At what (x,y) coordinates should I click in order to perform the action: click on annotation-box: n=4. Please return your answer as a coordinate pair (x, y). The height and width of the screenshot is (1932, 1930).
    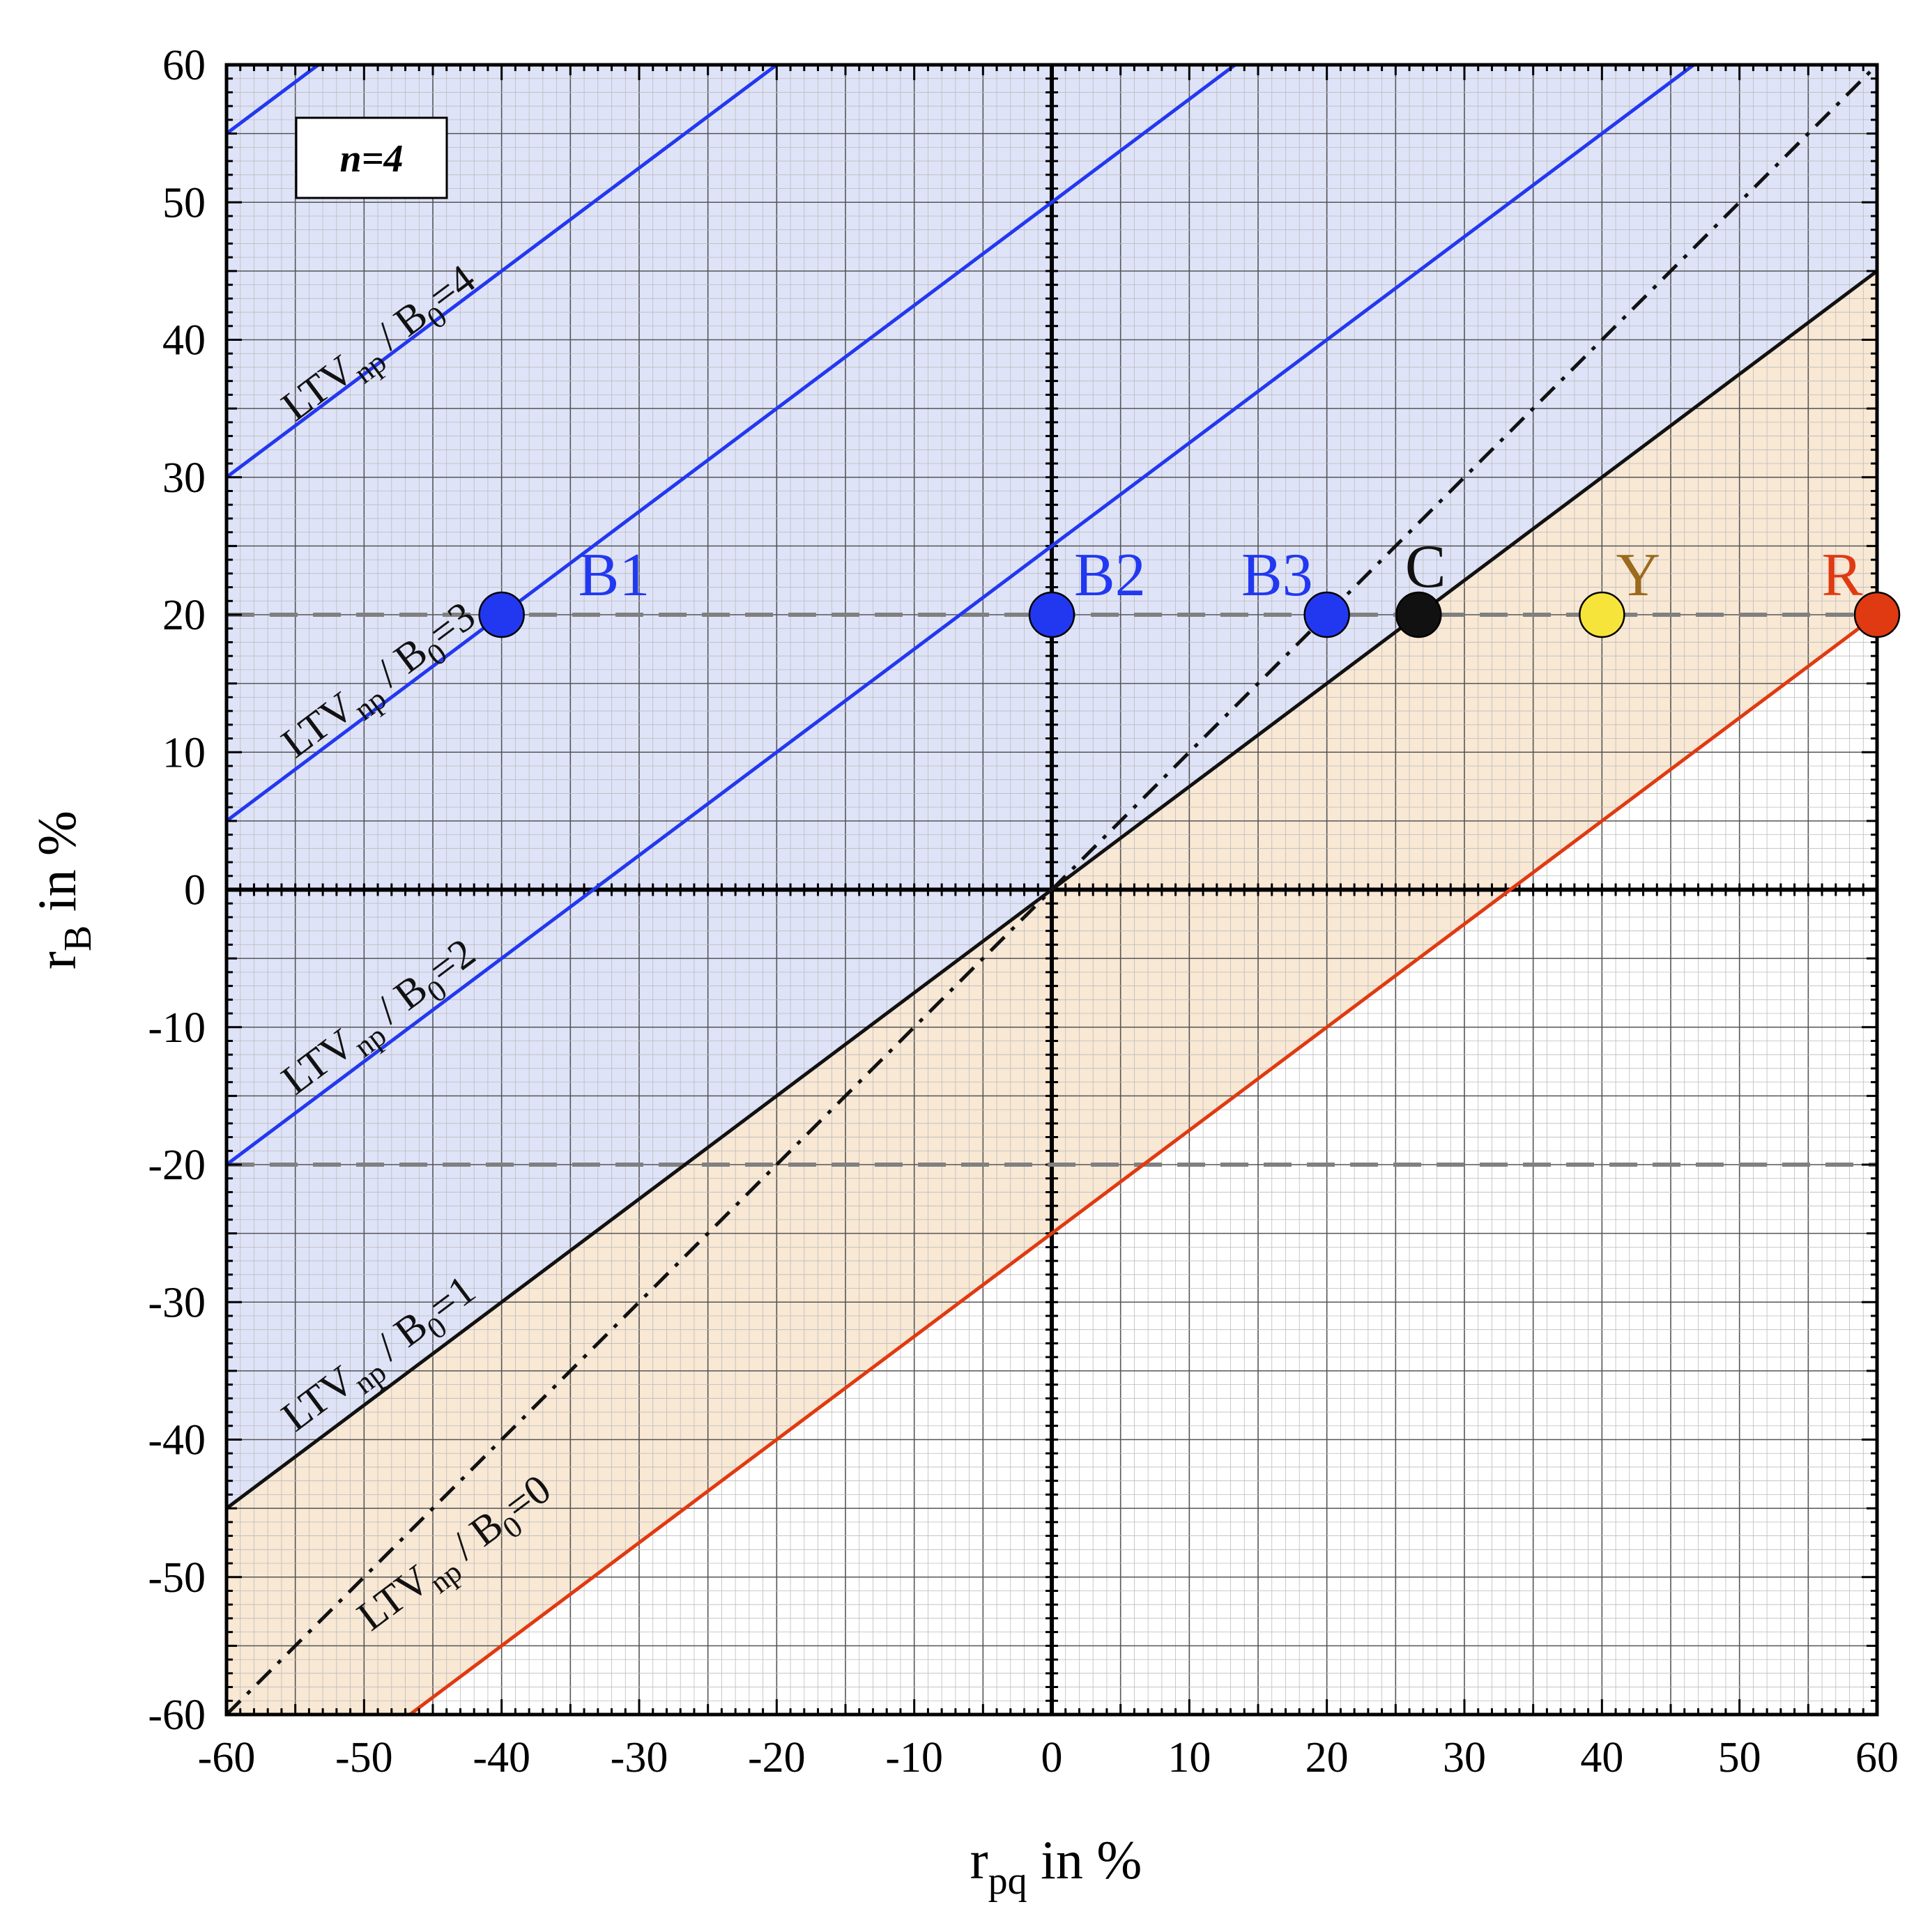
    Looking at the image, I should click on (372, 157).